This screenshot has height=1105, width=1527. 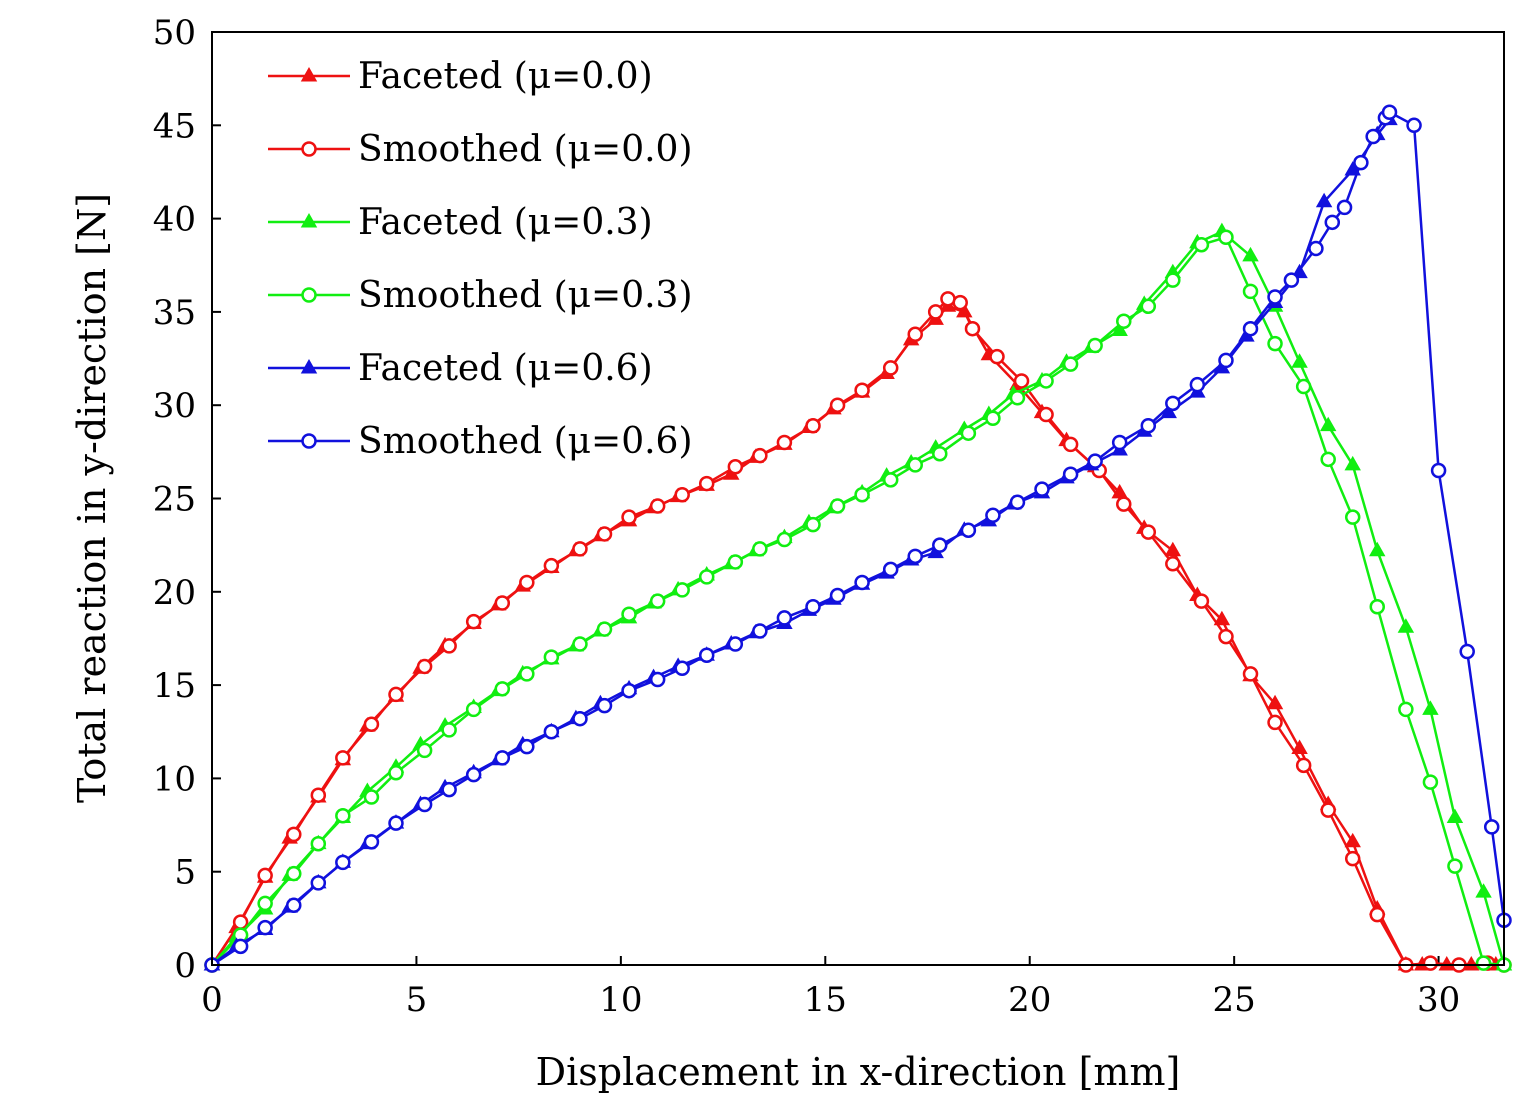 I want to click on y-tick-label: 40, so click(x=174, y=220).